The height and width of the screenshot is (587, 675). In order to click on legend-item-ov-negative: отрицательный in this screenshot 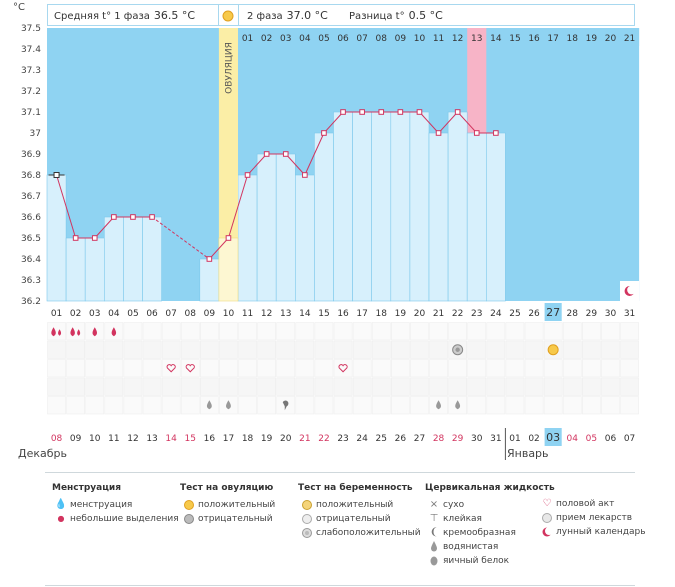, I will do `click(227, 519)`.